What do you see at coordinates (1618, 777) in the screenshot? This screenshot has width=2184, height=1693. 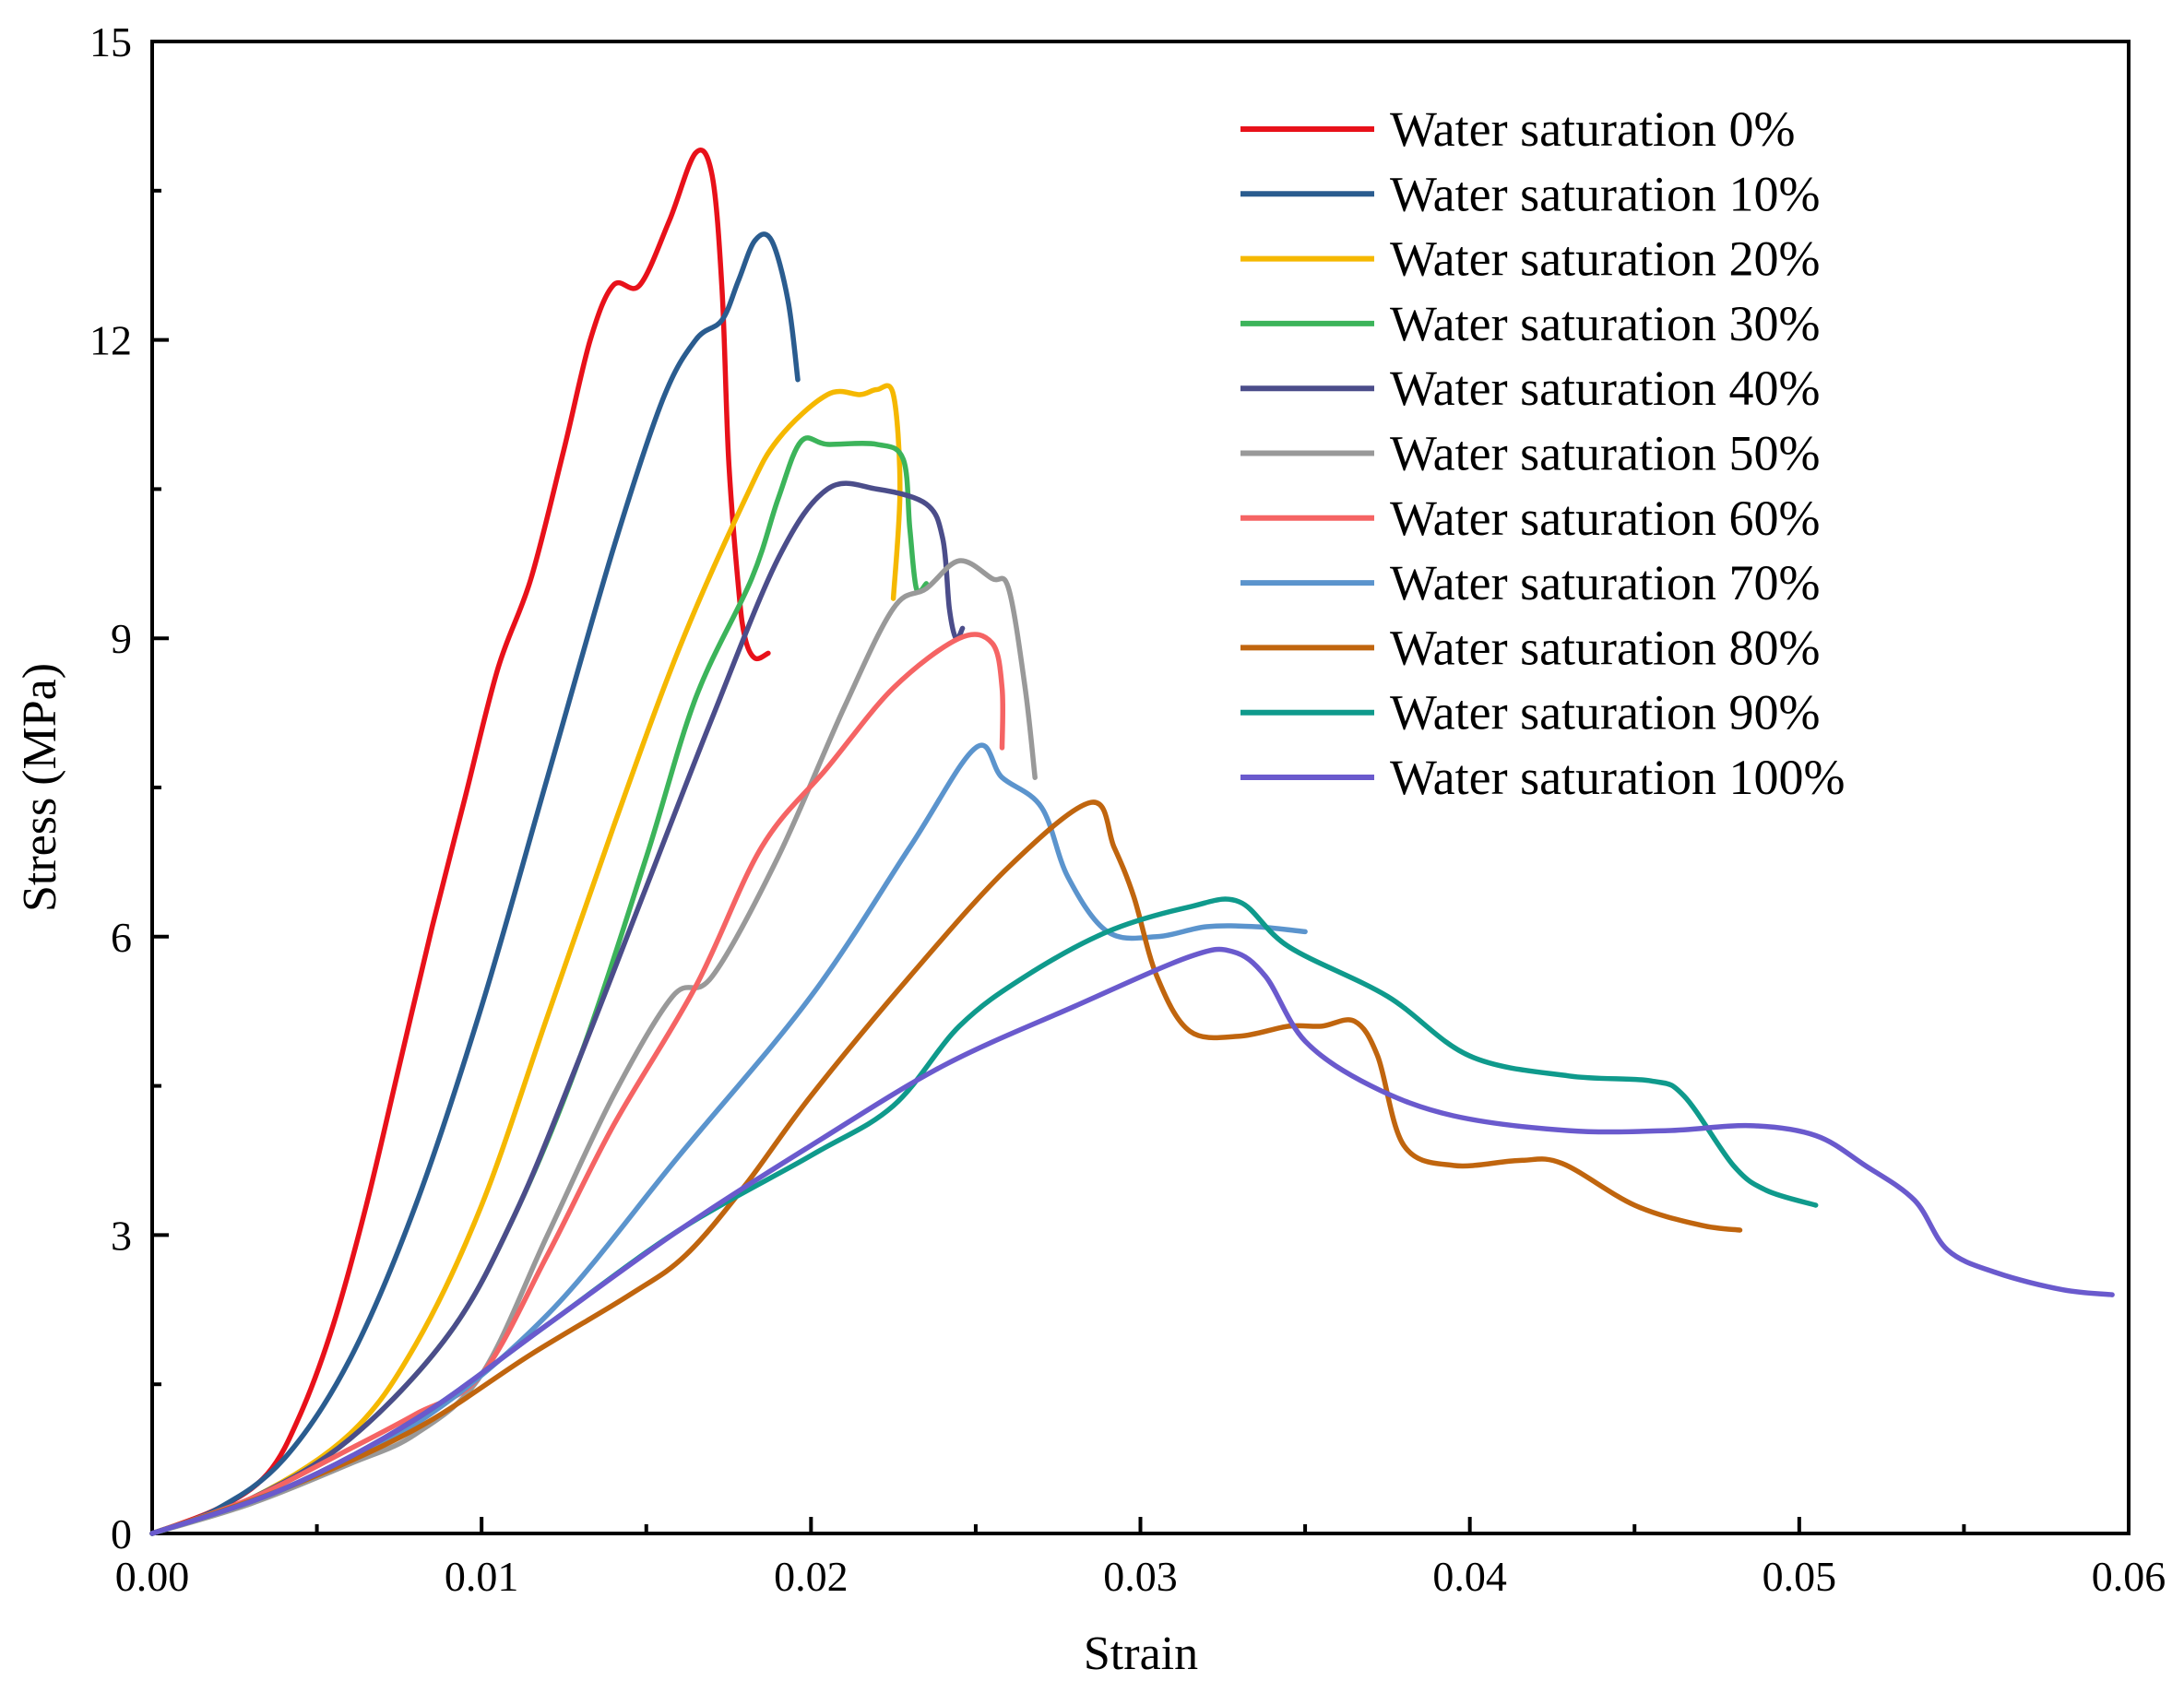 I see `legend-label: Water saturation 100%` at bounding box center [1618, 777].